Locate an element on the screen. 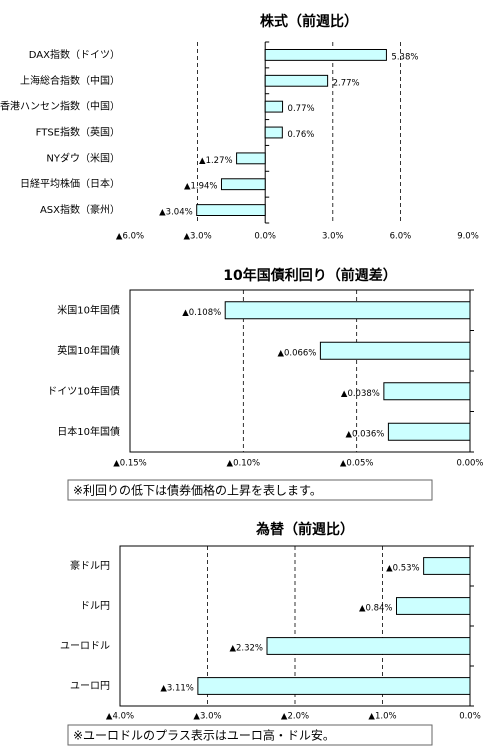  category-label: FTSE指数（英国） is located at coordinates (78, 132).